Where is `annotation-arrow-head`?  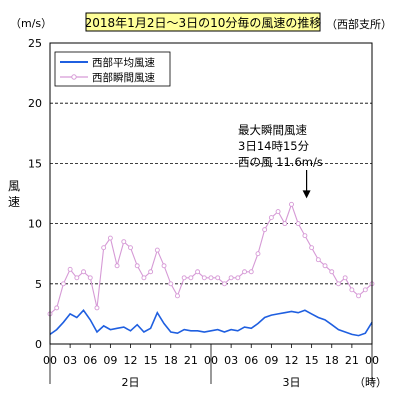
annotation-arrow-head is located at coordinates (306, 194).